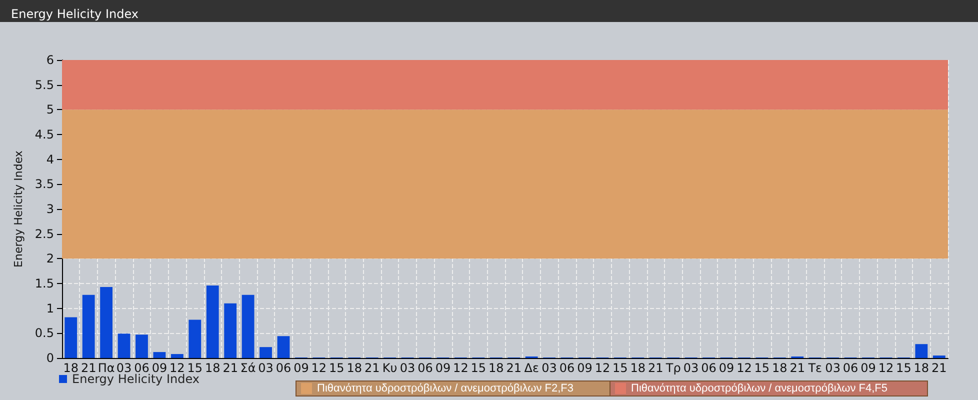 Image resolution: width=978 pixels, height=400 pixels. Describe the element at coordinates (44, 333) in the screenshot. I see `y-tick-label: 0.5` at that location.